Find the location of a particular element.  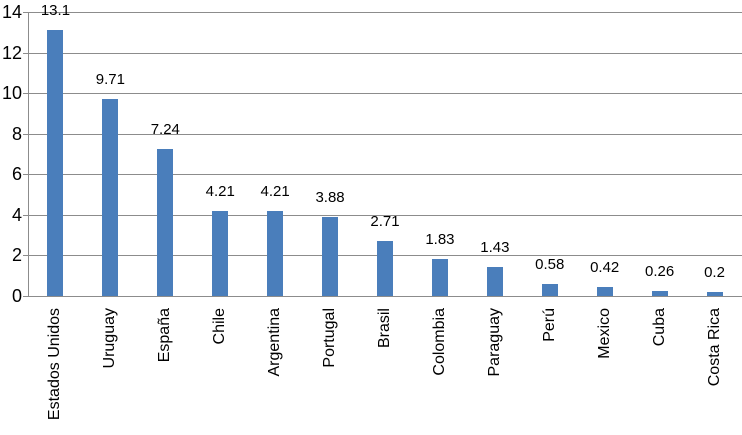

y-axis-tick-label: 8 is located at coordinates (16, 133).